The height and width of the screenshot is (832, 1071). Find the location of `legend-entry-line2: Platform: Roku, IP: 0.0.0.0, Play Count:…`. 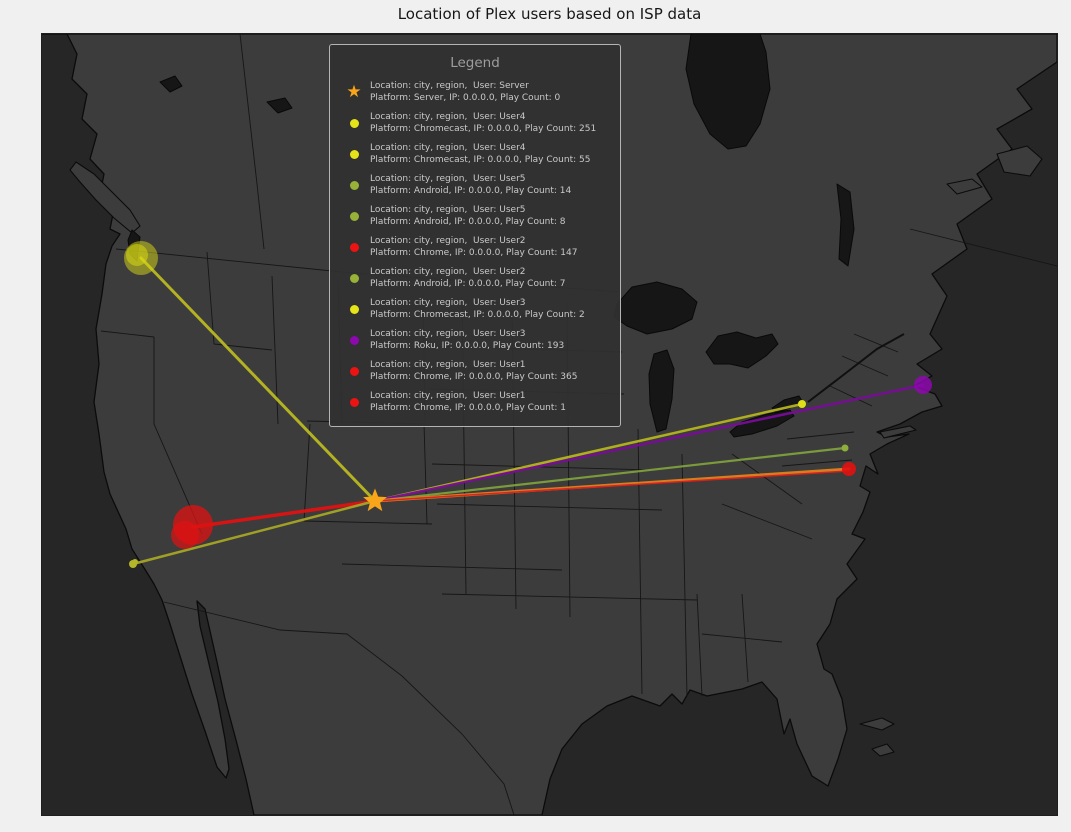

legend-entry-line2: Platform: Roku, IP: 0.0.0.0, Play Count:… is located at coordinates (467, 345).